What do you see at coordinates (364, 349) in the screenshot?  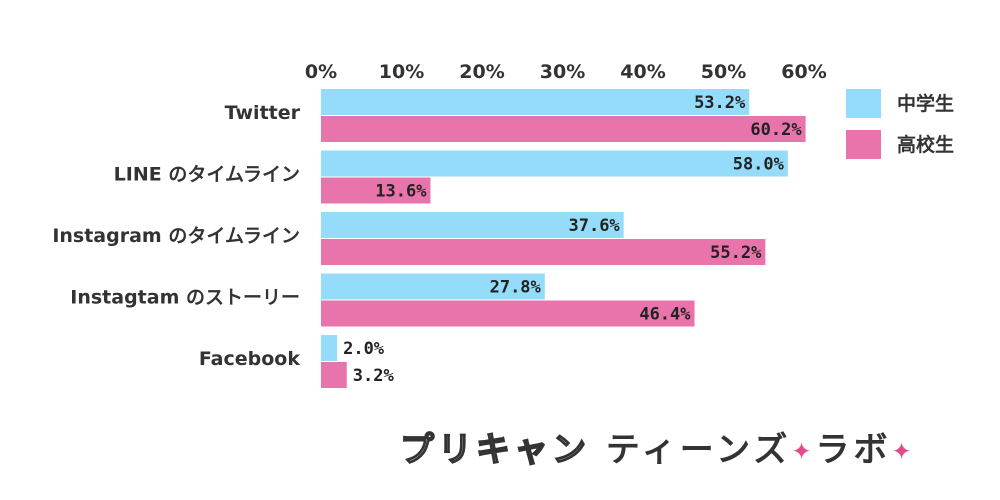 I see `data-label: 2.0%` at bounding box center [364, 349].